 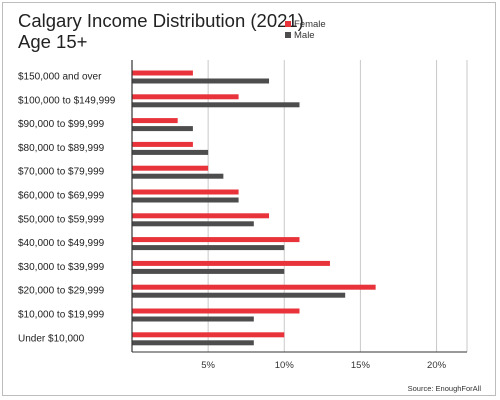 I want to click on x-tick-label: 10%, so click(x=285, y=365).